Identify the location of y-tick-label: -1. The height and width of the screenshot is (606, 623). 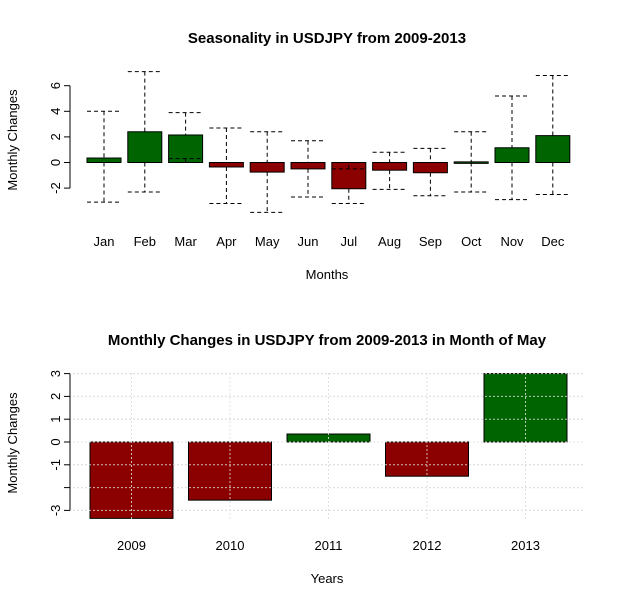
(55, 465).